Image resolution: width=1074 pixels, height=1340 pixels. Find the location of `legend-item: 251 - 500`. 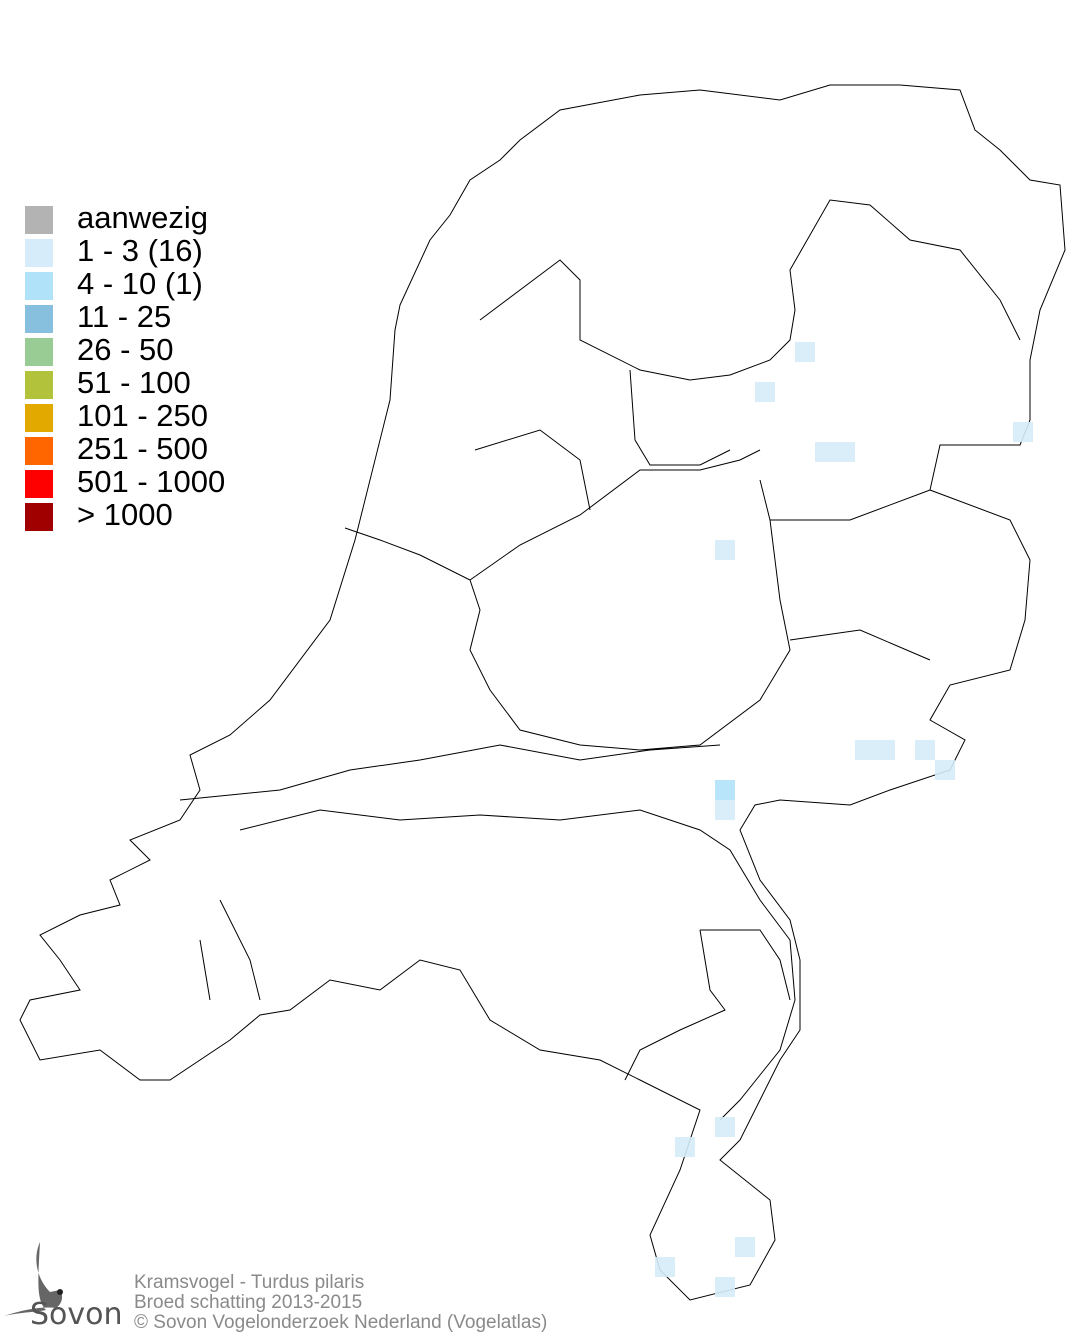

legend-item: 251 - 500 is located at coordinates (116, 449).